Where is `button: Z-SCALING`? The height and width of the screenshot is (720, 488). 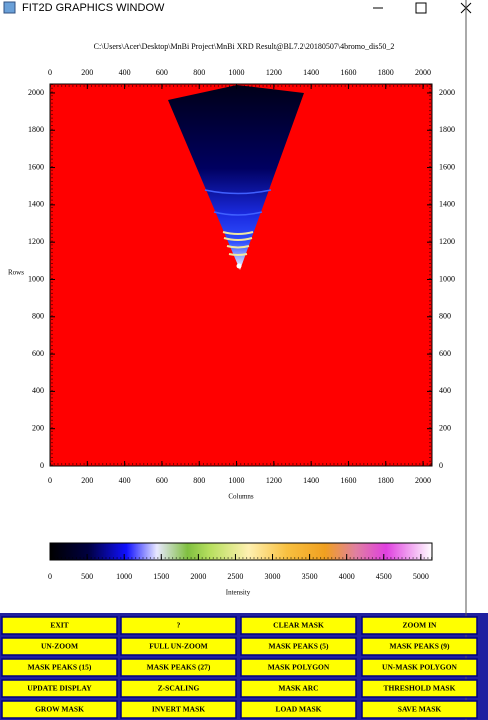
button: Z-SCALING is located at coordinates (178, 688).